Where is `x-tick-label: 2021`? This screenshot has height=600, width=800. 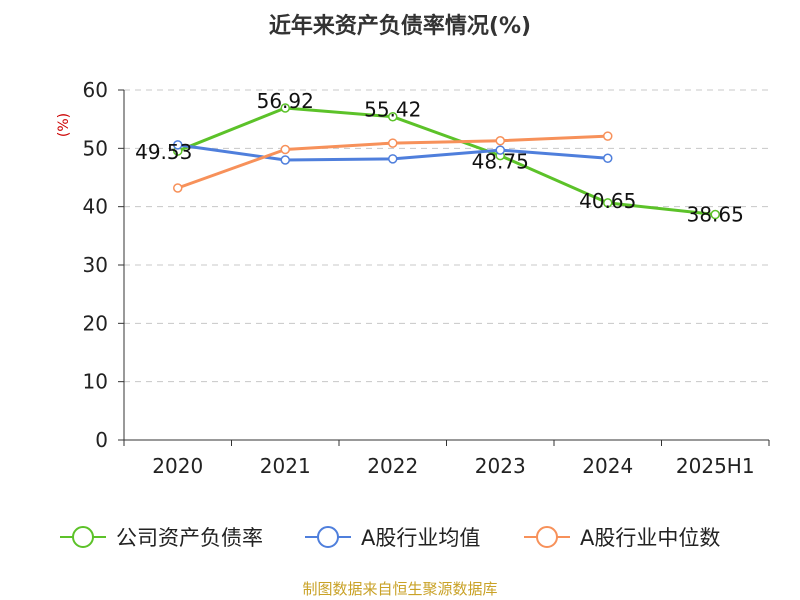 x-tick-label: 2021 is located at coordinates (285, 466).